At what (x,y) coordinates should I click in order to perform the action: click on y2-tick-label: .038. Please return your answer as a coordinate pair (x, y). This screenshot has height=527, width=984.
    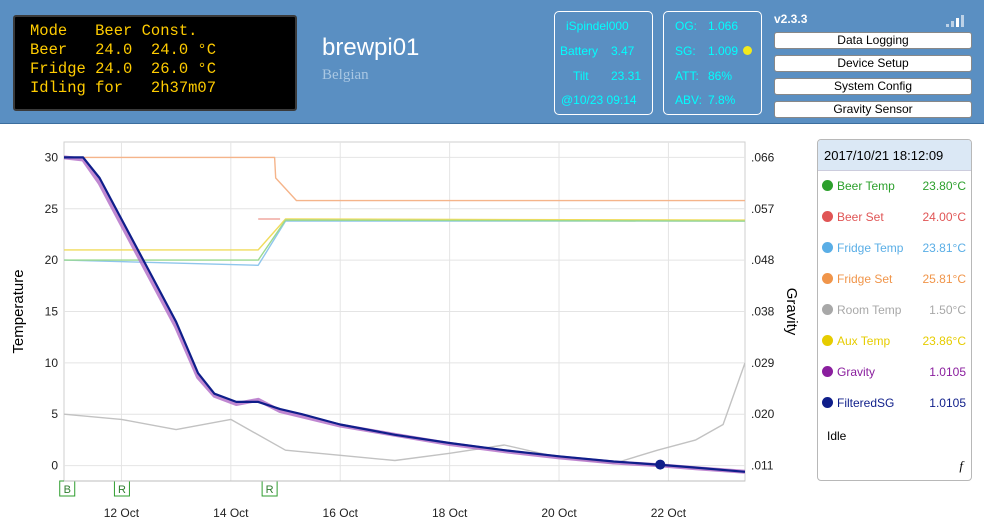
    Looking at the image, I should click on (763, 312).